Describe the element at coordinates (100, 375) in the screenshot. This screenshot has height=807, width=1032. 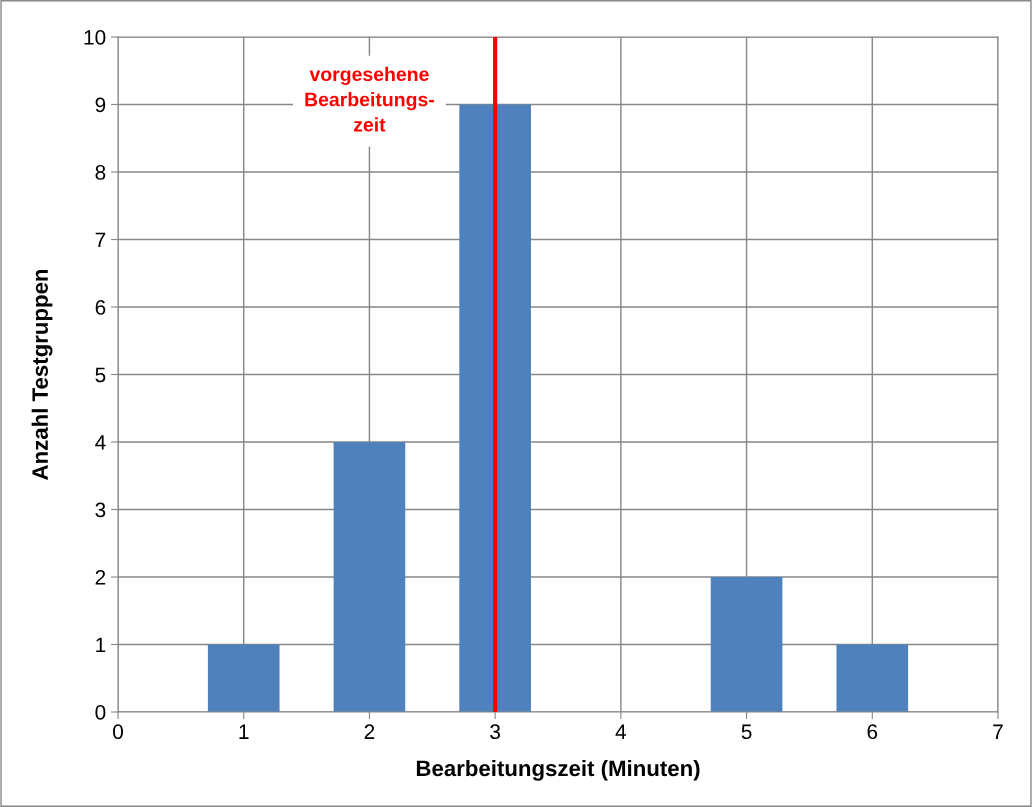
I see `y-tick-label: 5` at that location.